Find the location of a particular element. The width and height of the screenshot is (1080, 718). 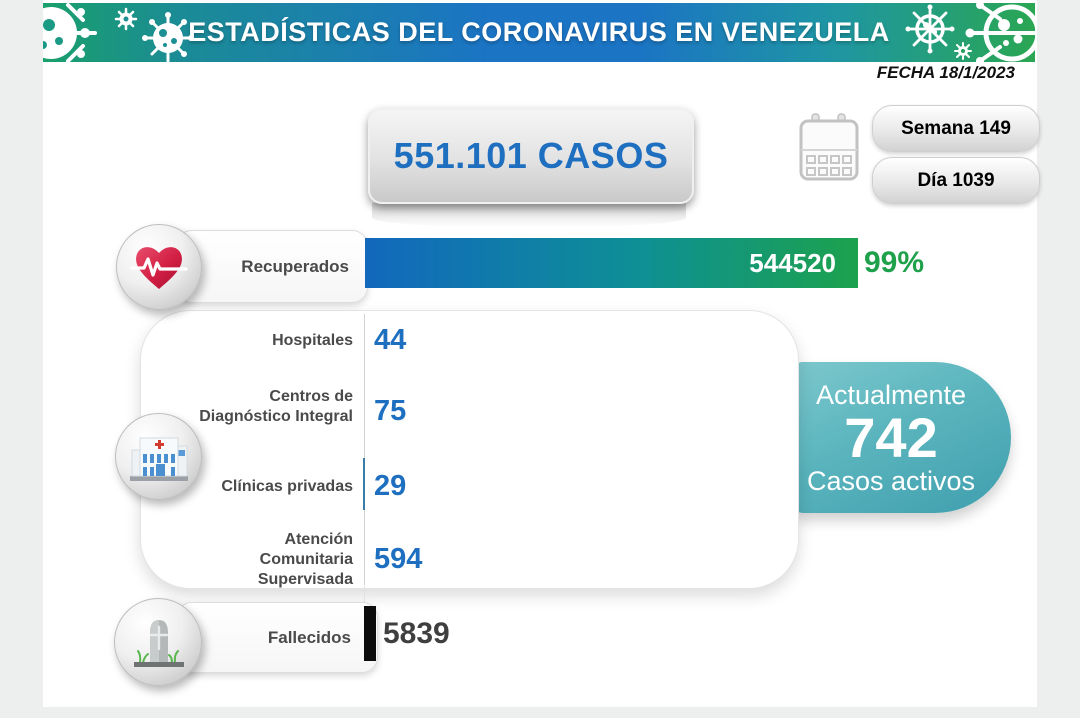

deceased-value: 5839 is located at coordinates (416, 633).